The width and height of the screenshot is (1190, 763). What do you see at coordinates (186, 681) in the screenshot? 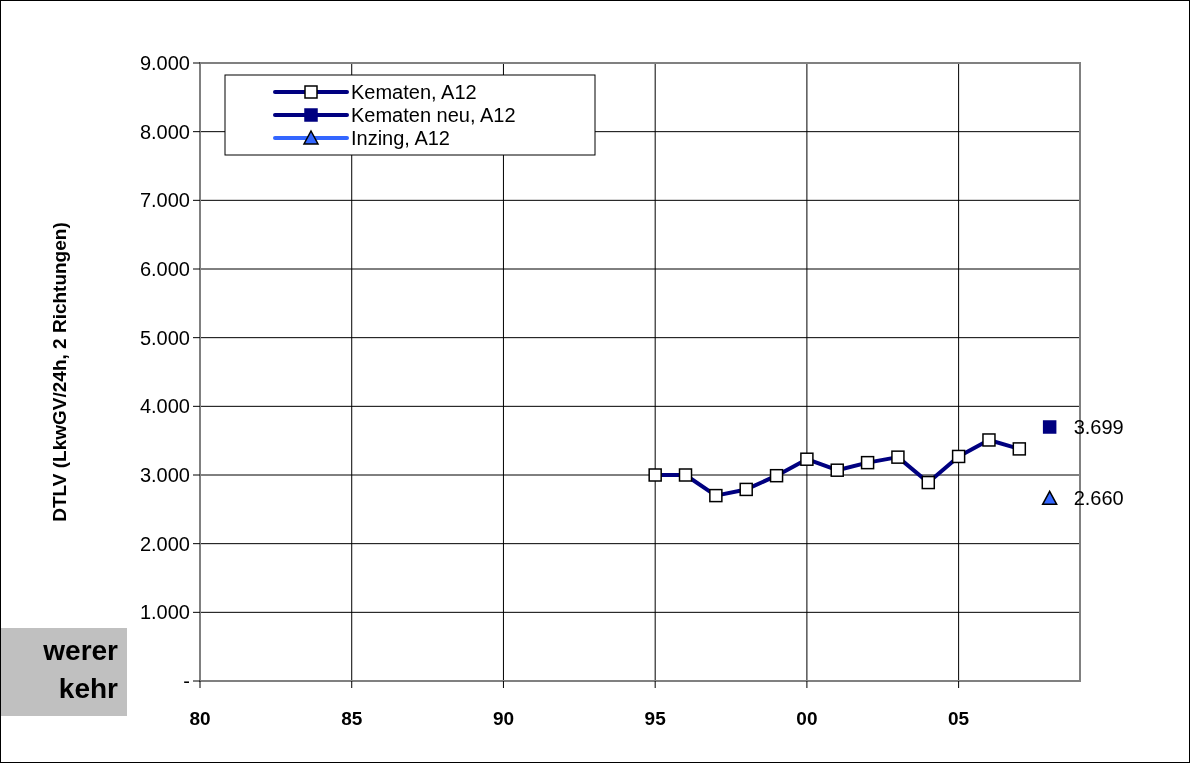
I see `y-tick-label: -` at bounding box center [186, 681].